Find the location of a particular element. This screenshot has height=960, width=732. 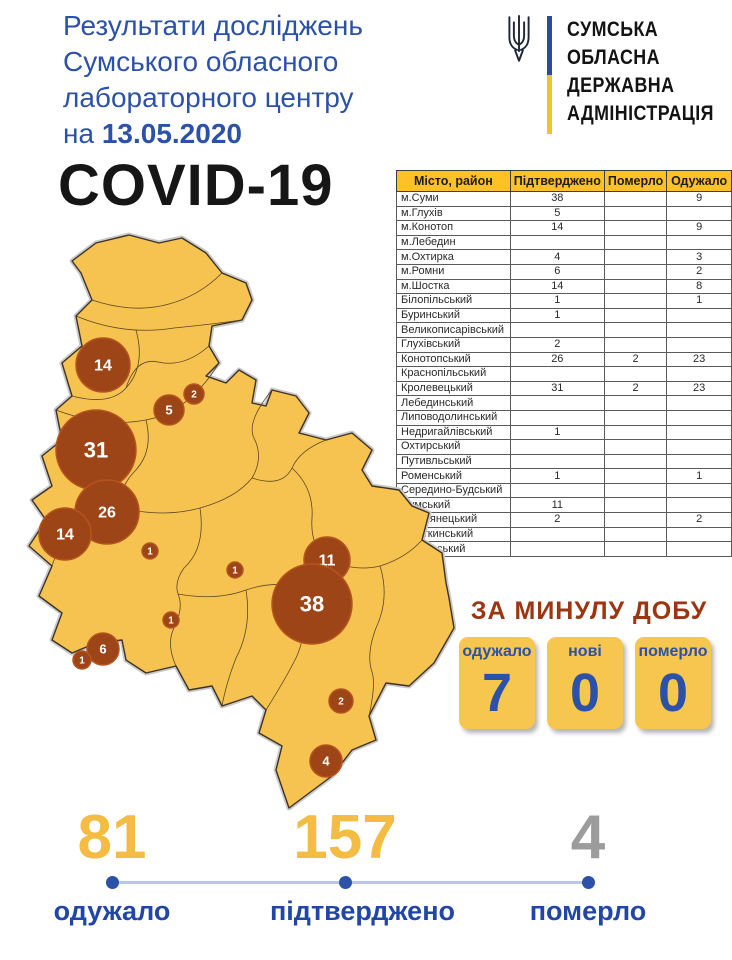

district-name: Глухівський is located at coordinates (453, 344).